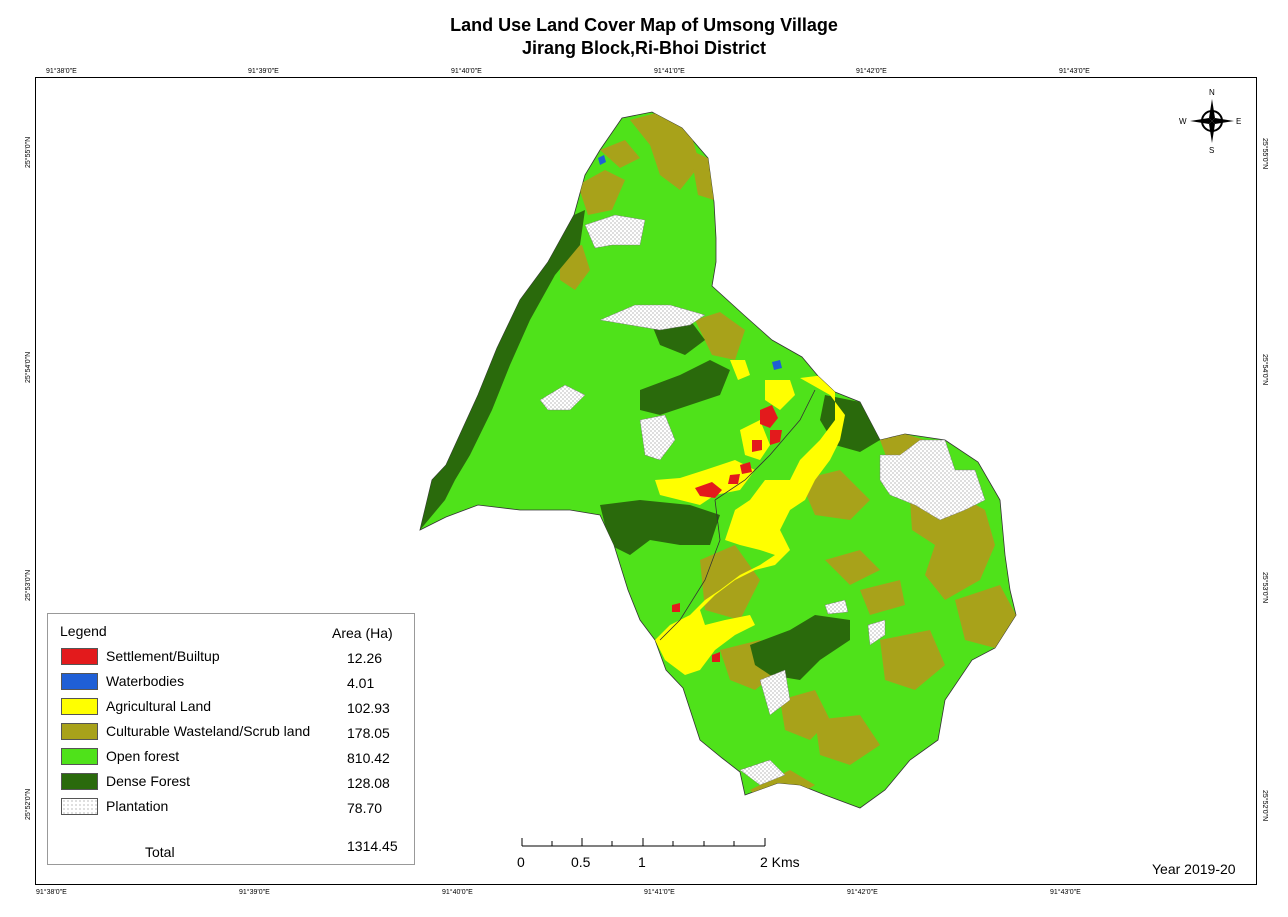 This screenshot has height=917, width=1288. I want to click on grid-label-top-3: 91°40'0"E, so click(466, 71).